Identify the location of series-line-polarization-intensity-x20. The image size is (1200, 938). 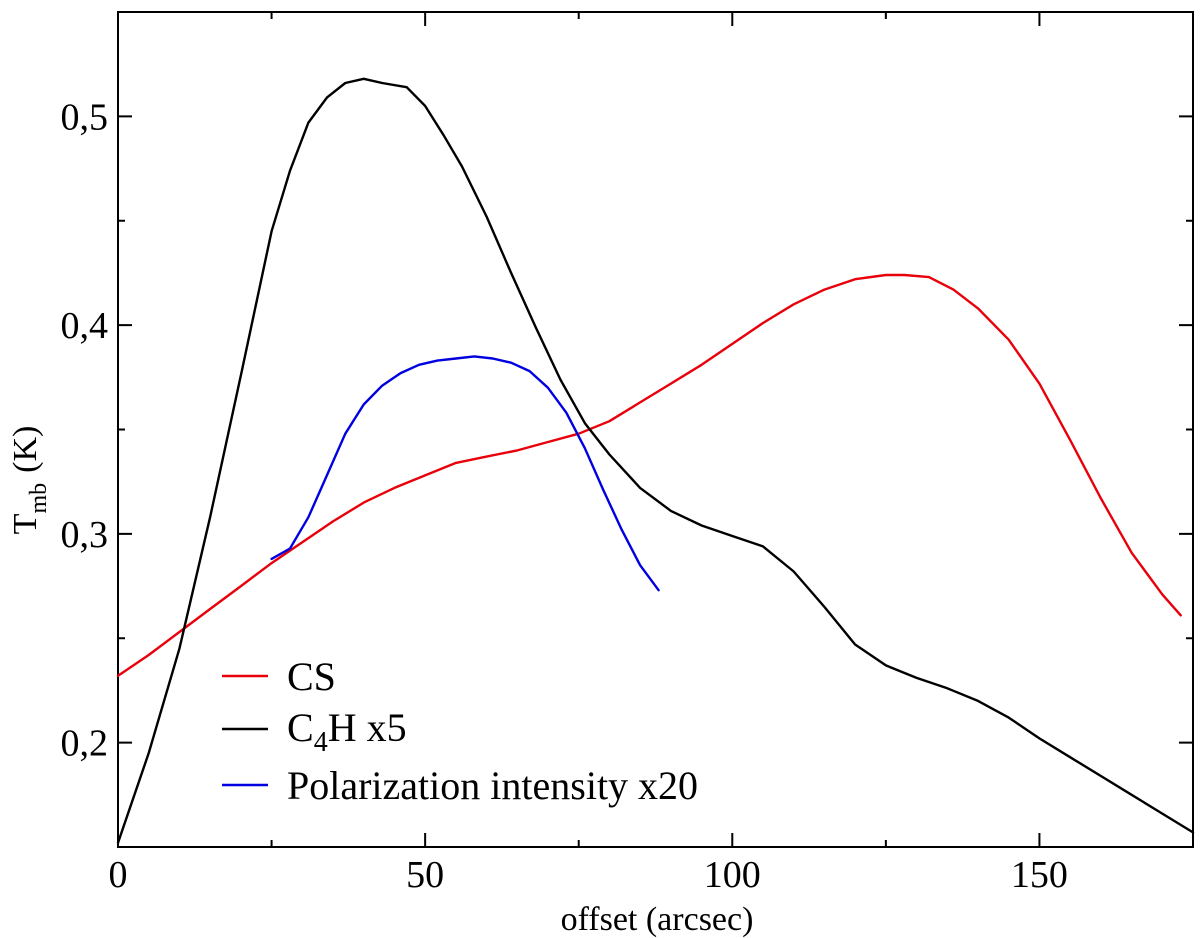
(465, 473).